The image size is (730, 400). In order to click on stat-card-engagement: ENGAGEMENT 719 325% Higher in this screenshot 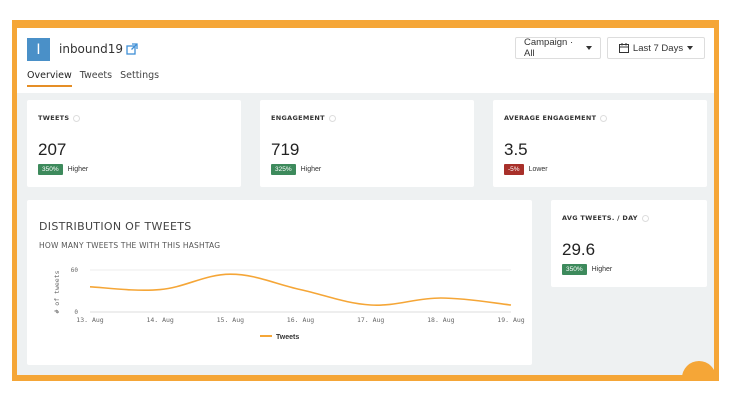, I will do `click(367, 143)`.